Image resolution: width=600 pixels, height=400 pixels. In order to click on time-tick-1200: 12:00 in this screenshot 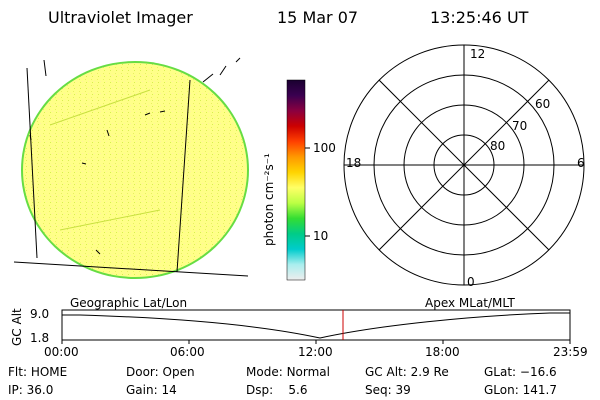, I will do `click(315, 352)`.